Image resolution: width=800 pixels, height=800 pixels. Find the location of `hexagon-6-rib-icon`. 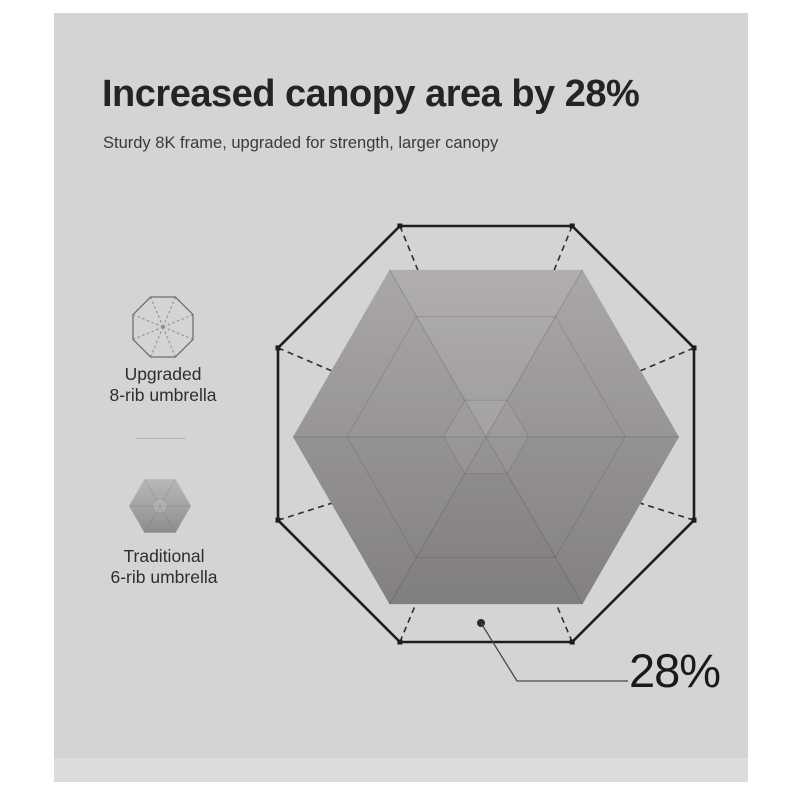

hexagon-6-rib-icon is located at coordinates (160, 506).